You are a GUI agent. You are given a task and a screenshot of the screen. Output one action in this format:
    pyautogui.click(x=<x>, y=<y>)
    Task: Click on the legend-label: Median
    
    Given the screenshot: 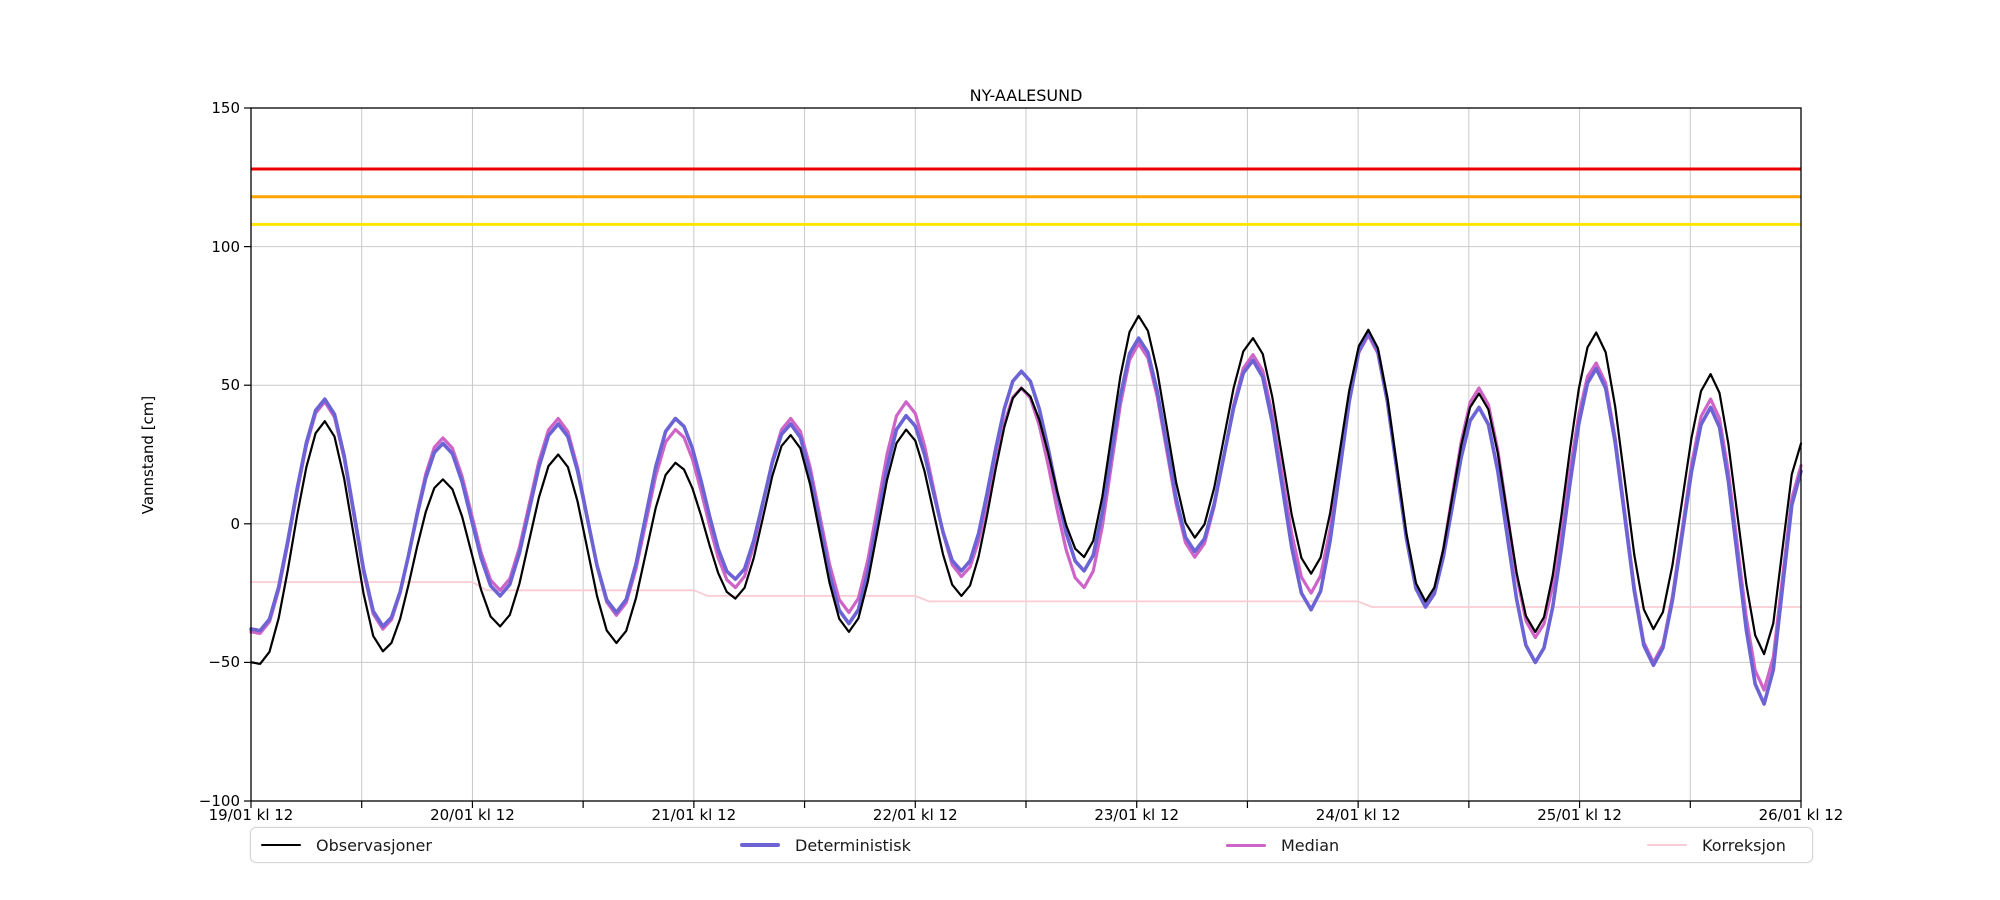 What is the action you would take?
    pyautogui.click(x=1310, y=845)
    